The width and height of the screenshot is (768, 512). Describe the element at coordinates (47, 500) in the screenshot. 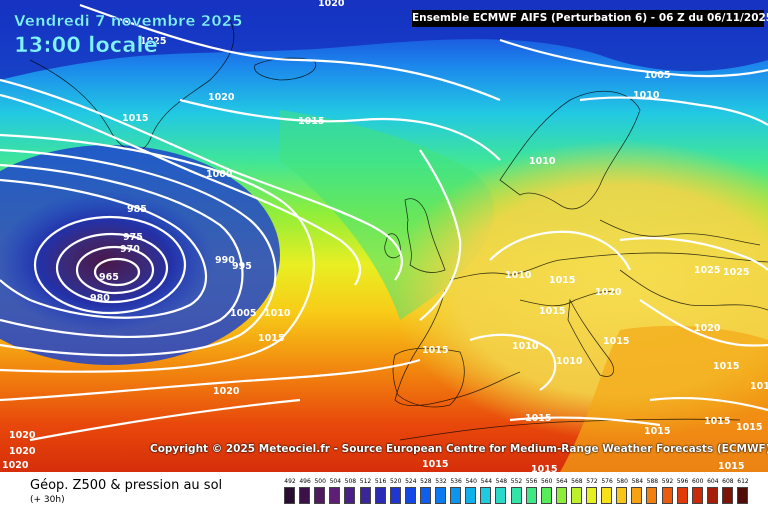

I see `lead-time-label: (+ 30h)` at that location.